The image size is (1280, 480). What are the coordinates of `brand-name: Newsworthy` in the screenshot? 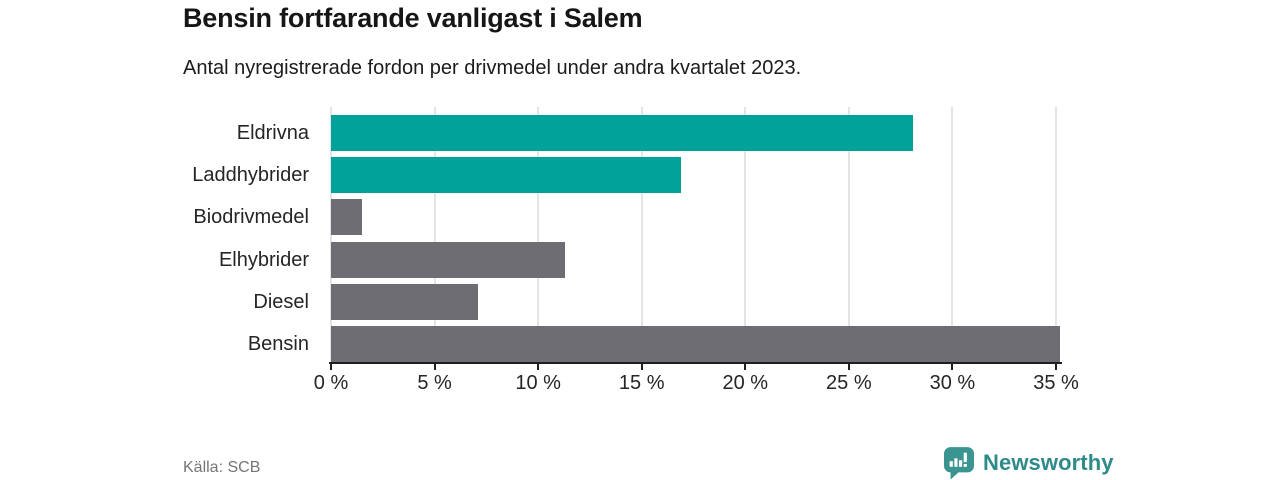 It's located at (1048, 462).